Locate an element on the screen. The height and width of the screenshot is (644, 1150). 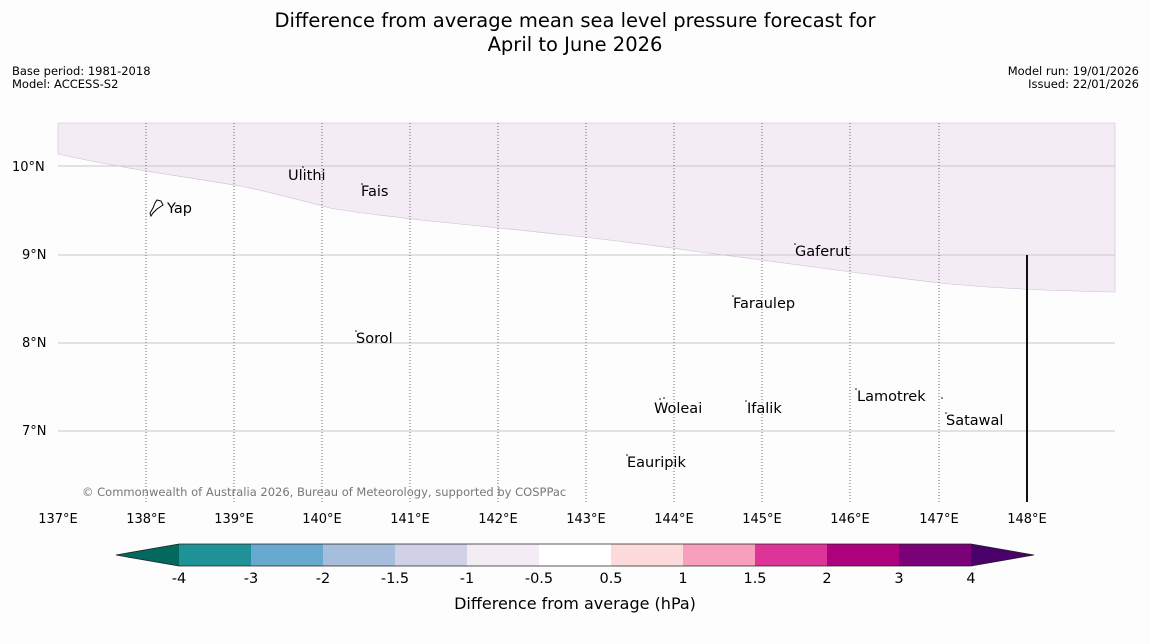
lon-label: 137°E is located at coordinates (58, 519).